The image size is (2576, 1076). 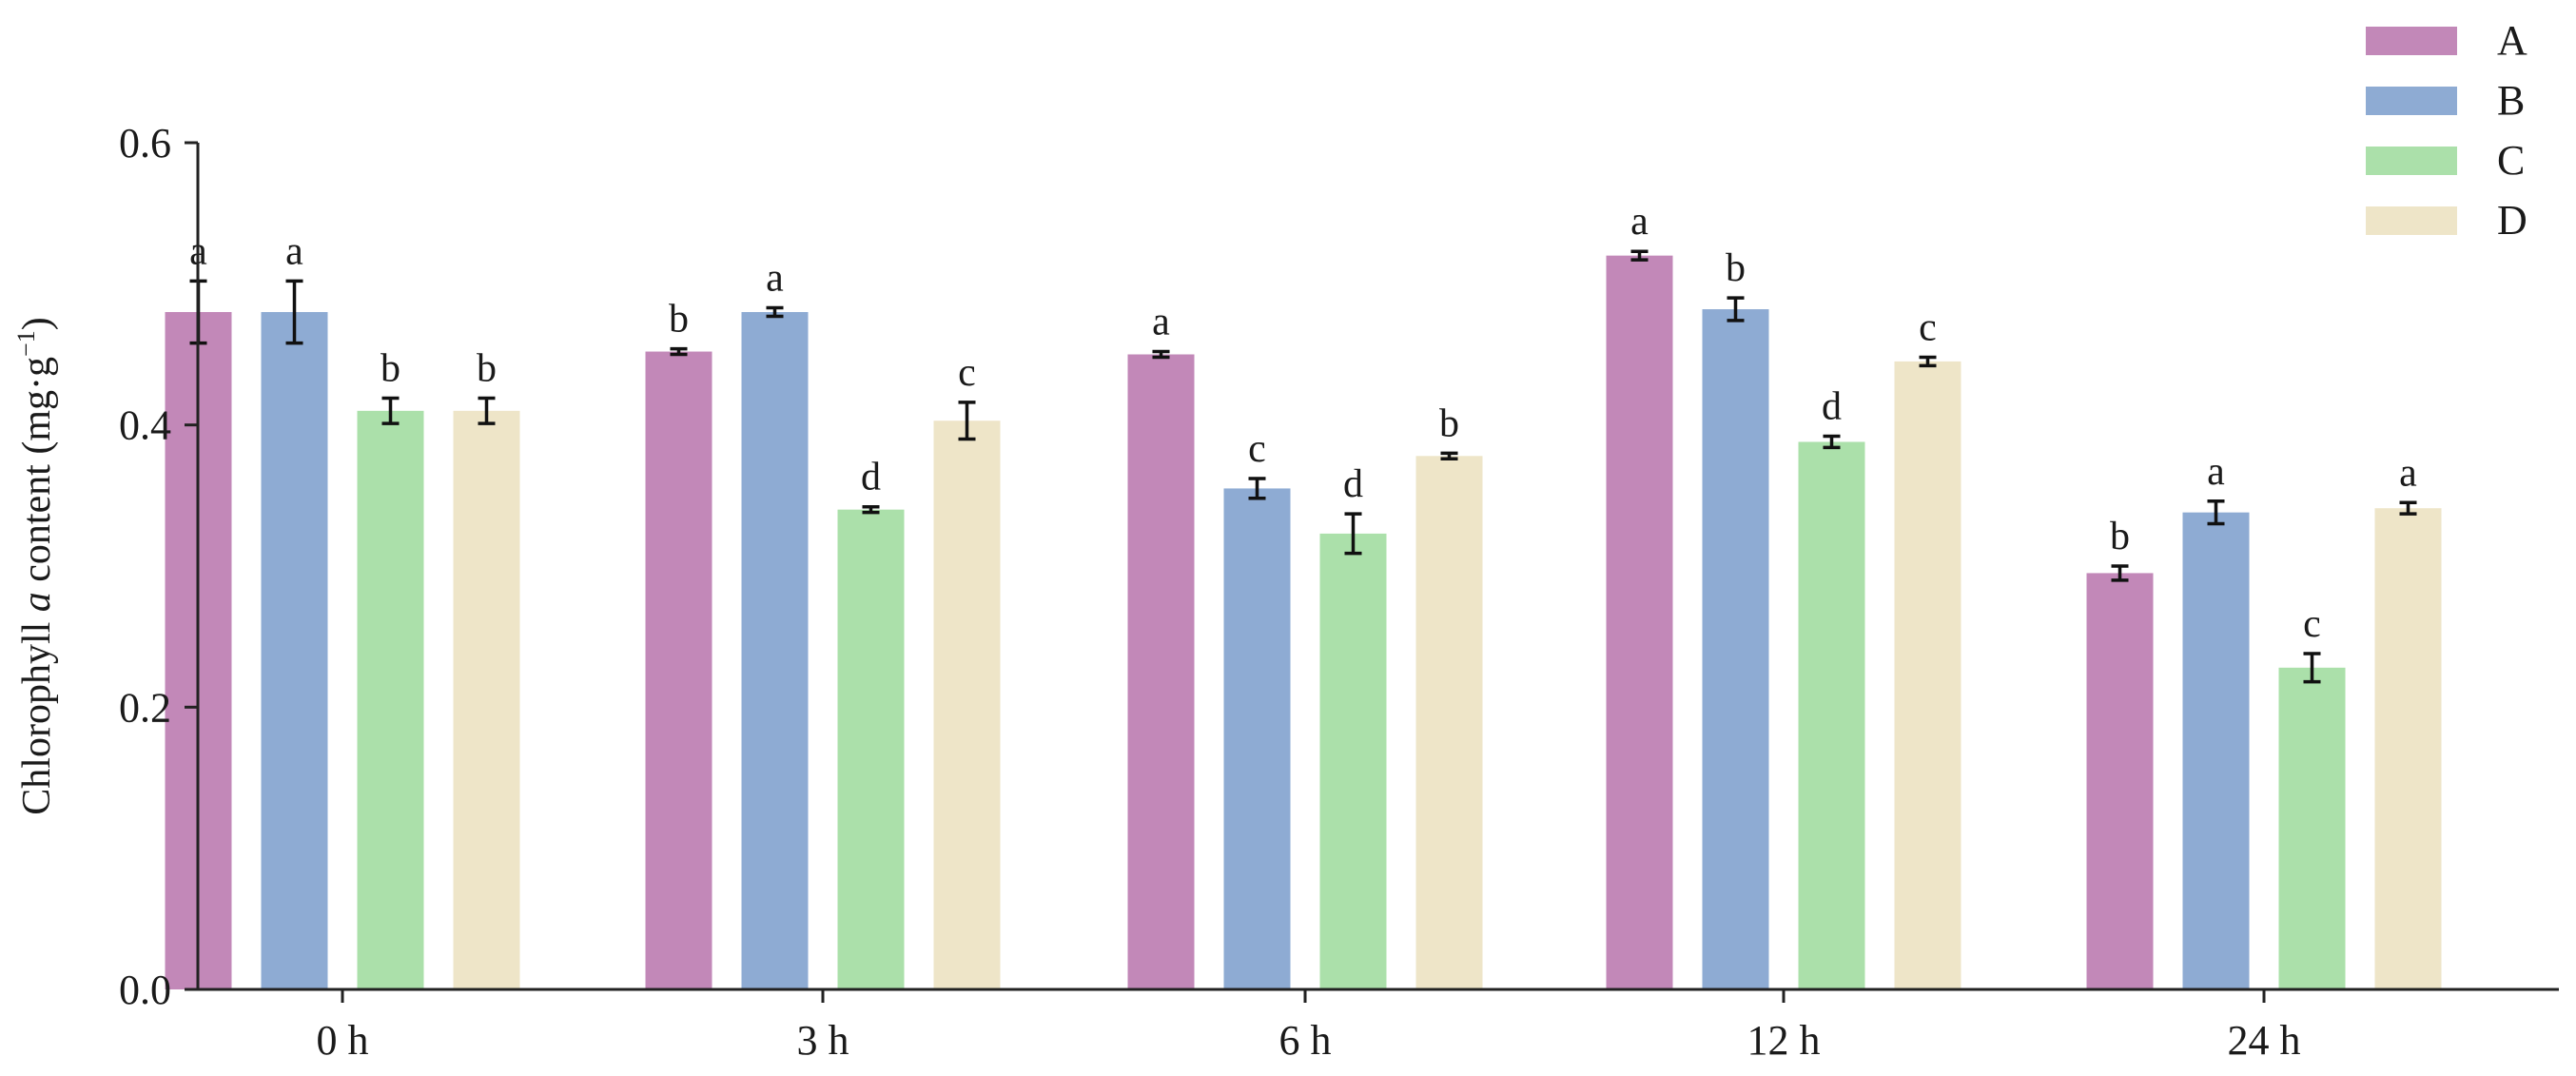 I want to click on y-axis-title: Chlorophyll a content (mg·g−1), so click(x=35, y=565).